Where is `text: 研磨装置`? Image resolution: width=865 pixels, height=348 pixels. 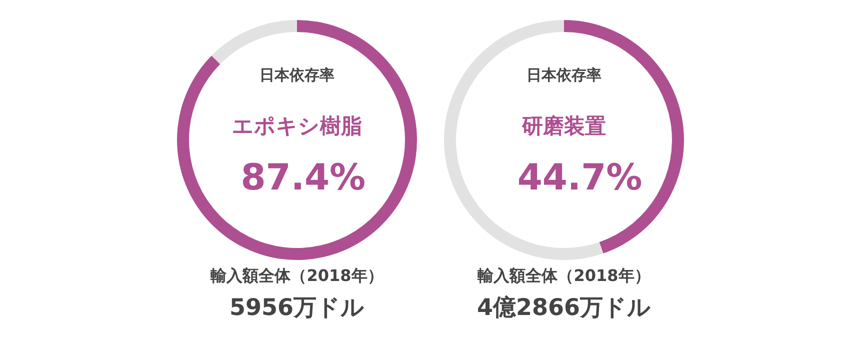 text: 研磨装置 is located at coordinates (563, 126).